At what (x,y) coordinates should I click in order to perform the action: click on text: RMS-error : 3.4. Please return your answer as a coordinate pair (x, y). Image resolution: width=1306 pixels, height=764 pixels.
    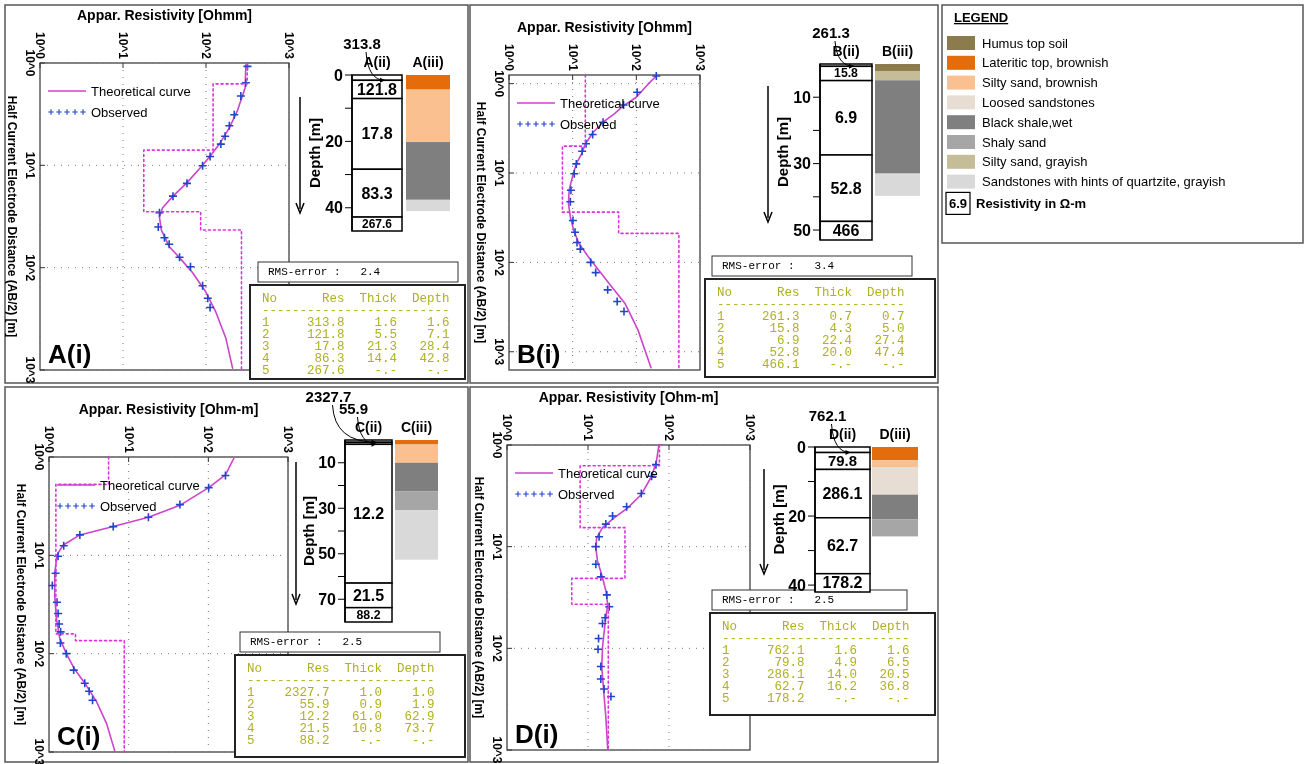
    Looking at the image, I should click on (778, 266).